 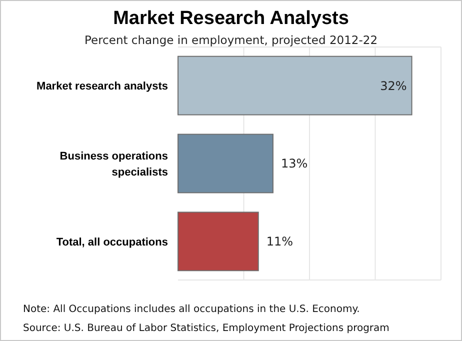 What do you see at coordinates (191, 309) in the screenshot?
I see `text: Note: All Occupations includes all occupations in the U.S. Economy.` at bounding box center [191, 309].